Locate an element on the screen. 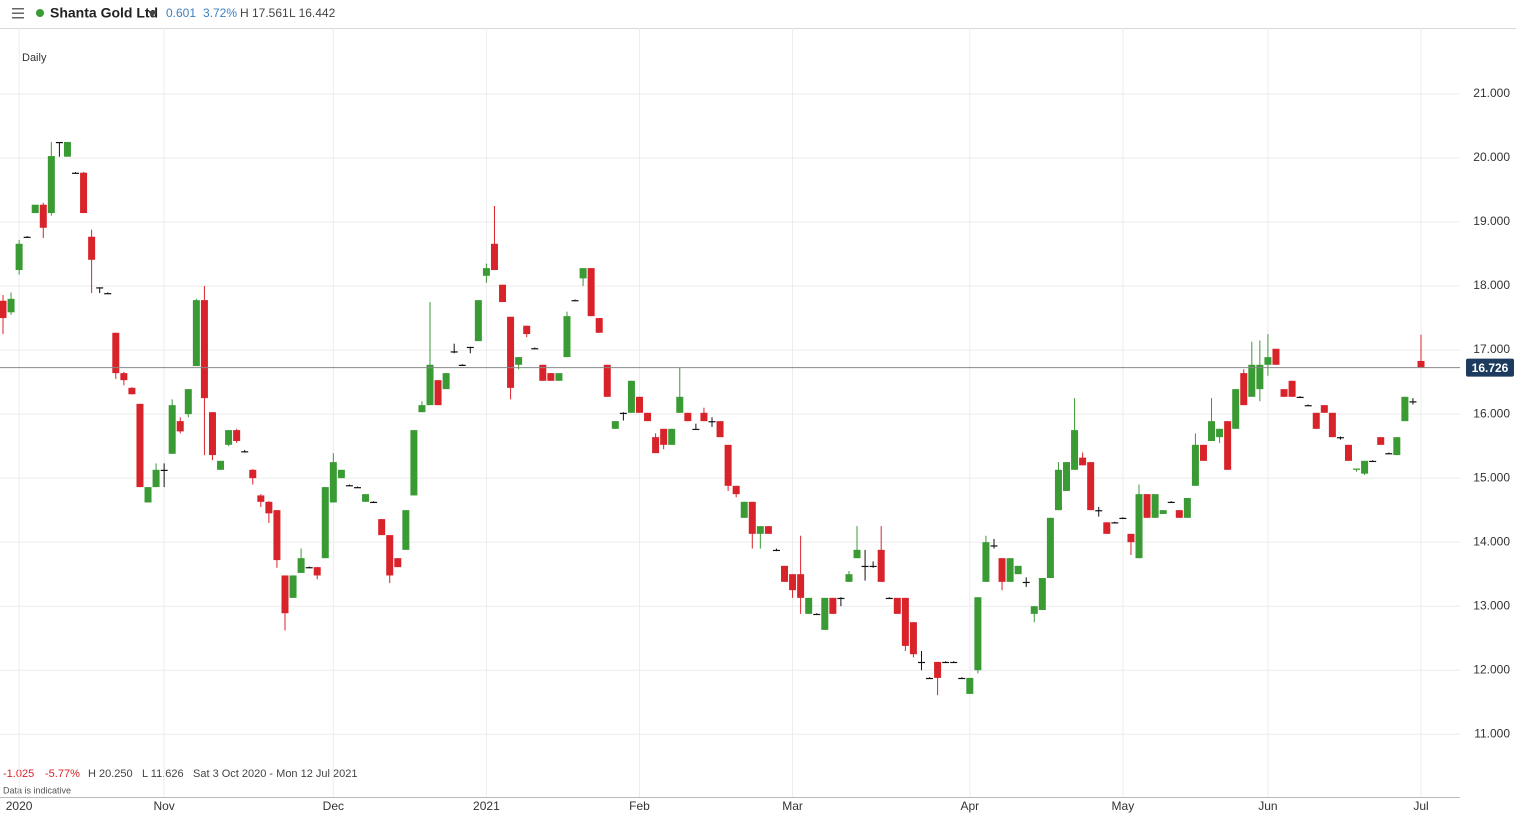 This screenshot has width=1516, height=817. change: 0.601 is located at coordinates (181, 13).